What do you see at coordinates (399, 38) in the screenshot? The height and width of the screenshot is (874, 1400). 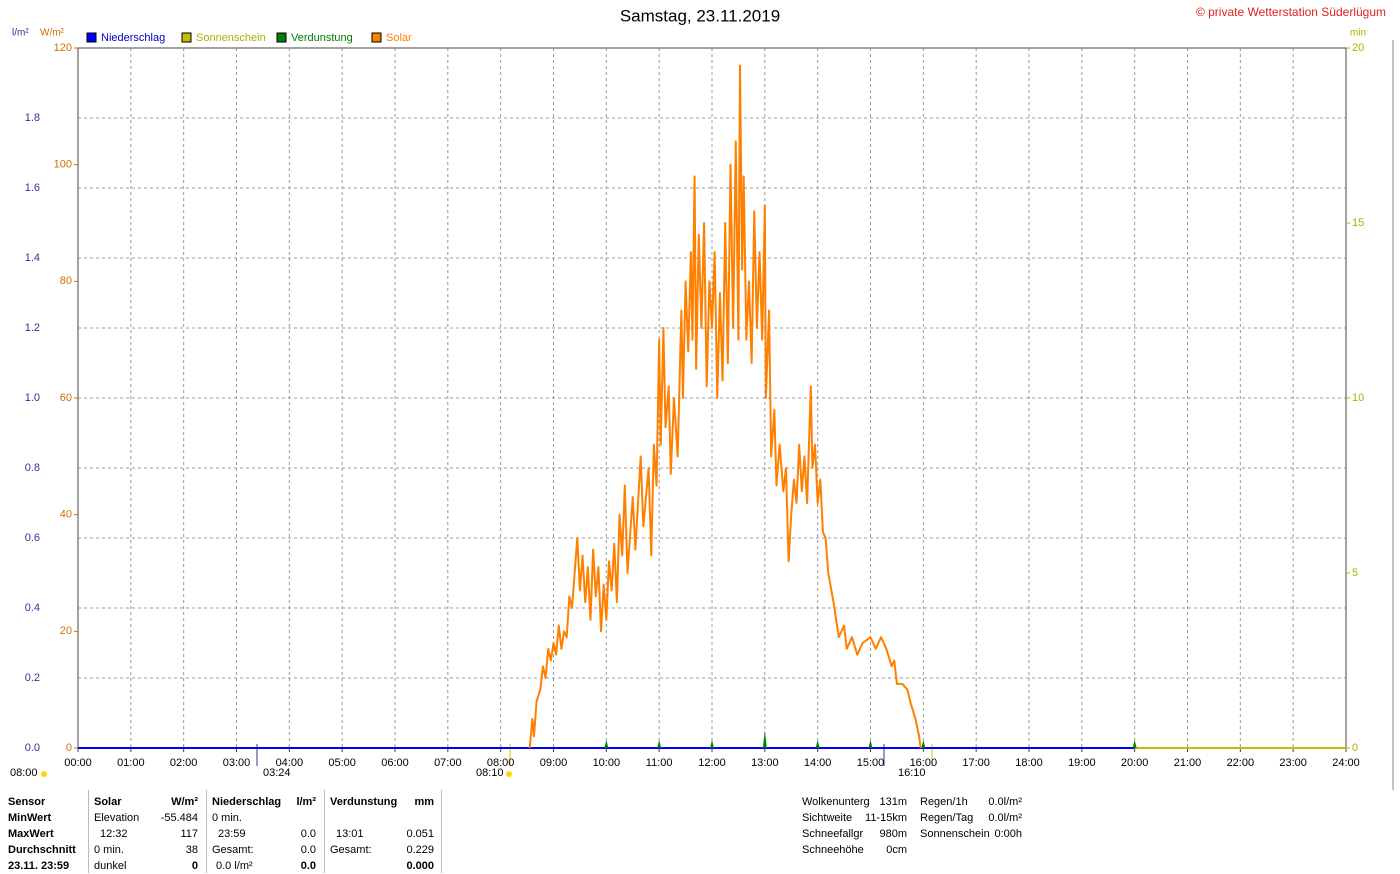 I see `legend-label: Solar` at bounding box center [399, 38].